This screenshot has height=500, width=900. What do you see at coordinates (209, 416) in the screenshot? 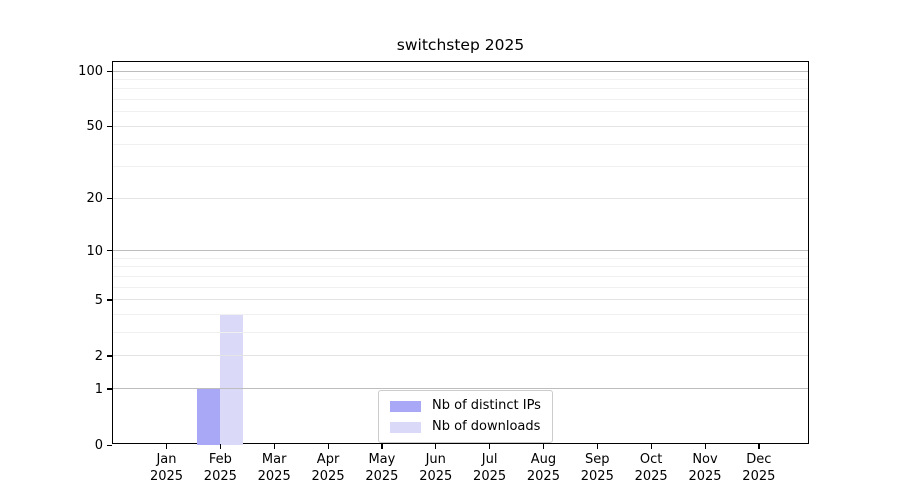
I see `bar-feb-distinct-ips` at bounding box center [209, 416].